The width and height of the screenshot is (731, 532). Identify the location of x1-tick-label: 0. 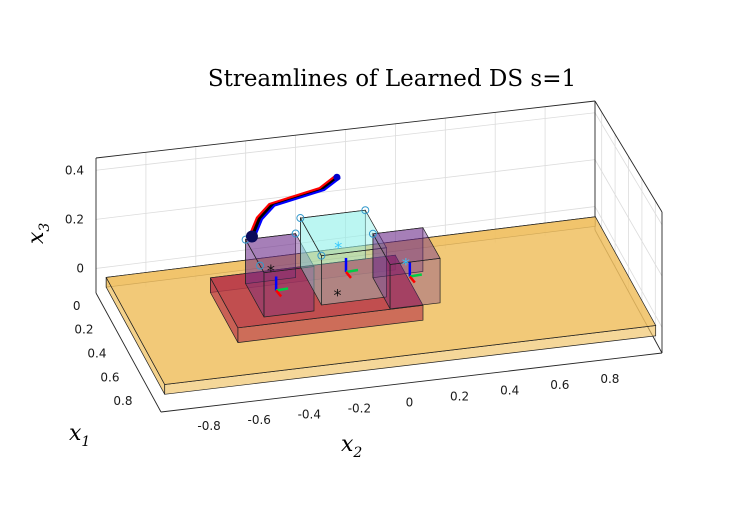
(77, 306).